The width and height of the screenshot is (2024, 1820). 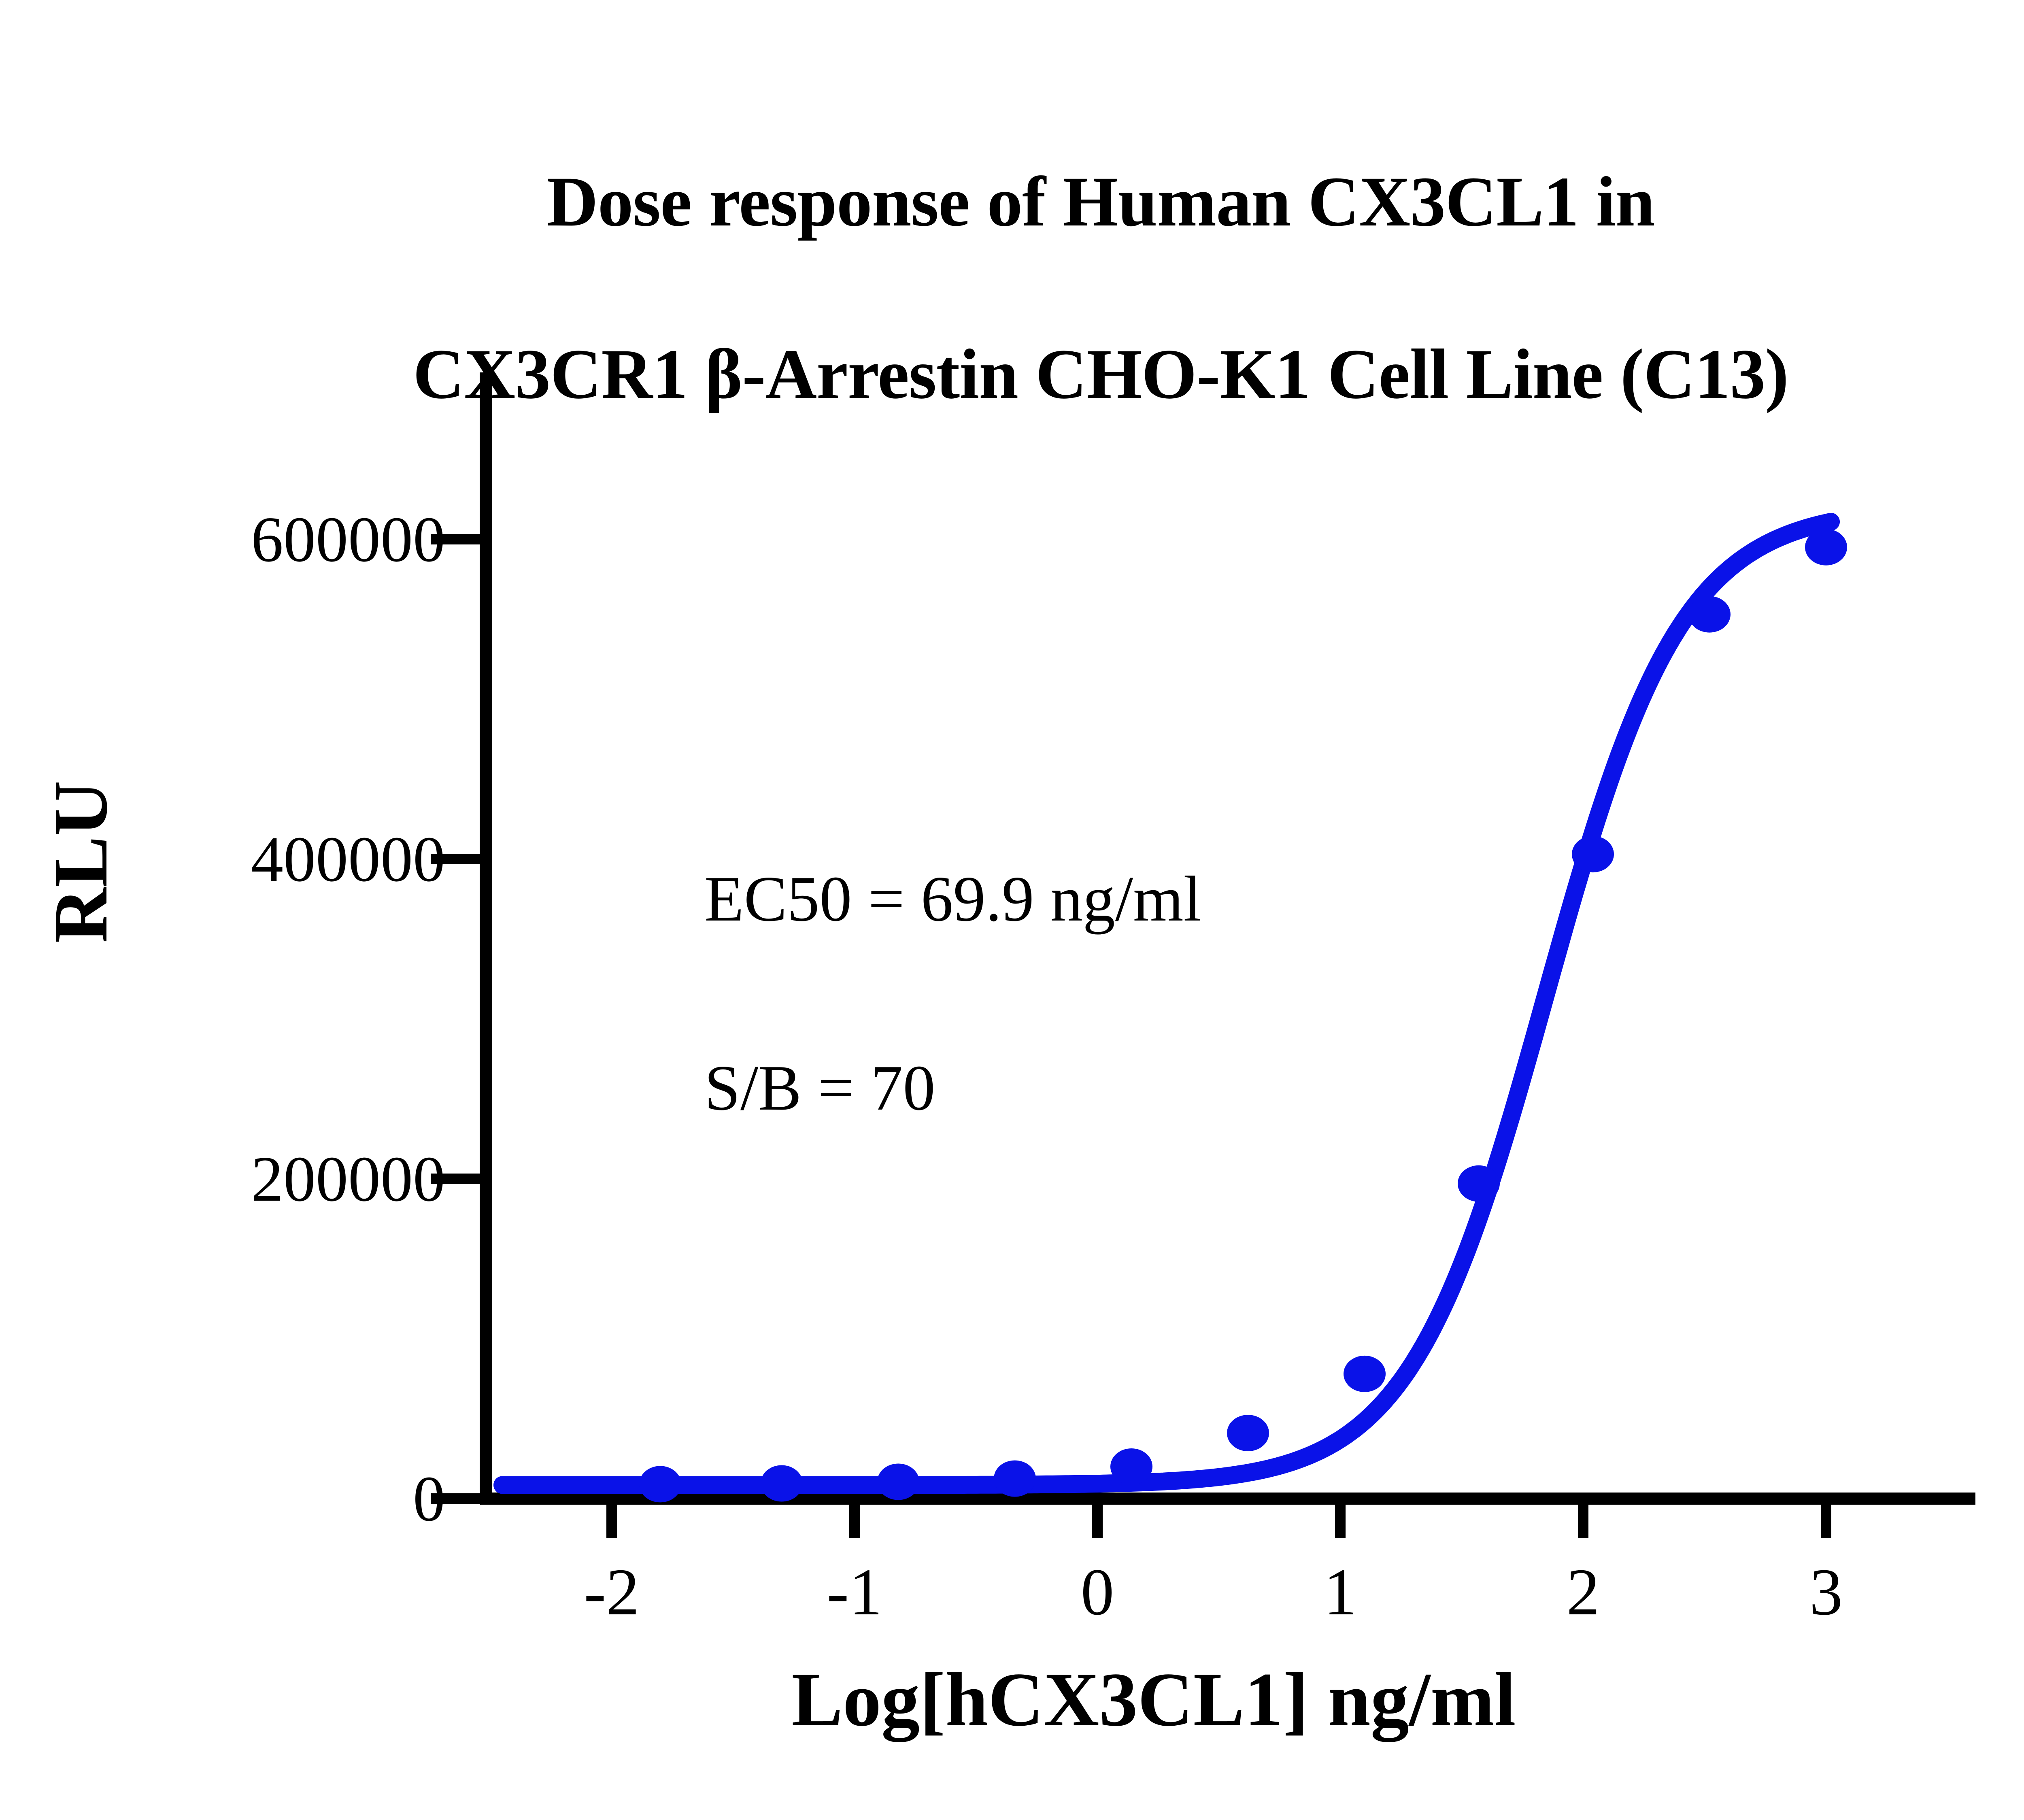 What do you see at coordinates (1826, 1592) in the screenshot?
I see `x-tick-label-3: 3` at bounding box center [1826, 1592].